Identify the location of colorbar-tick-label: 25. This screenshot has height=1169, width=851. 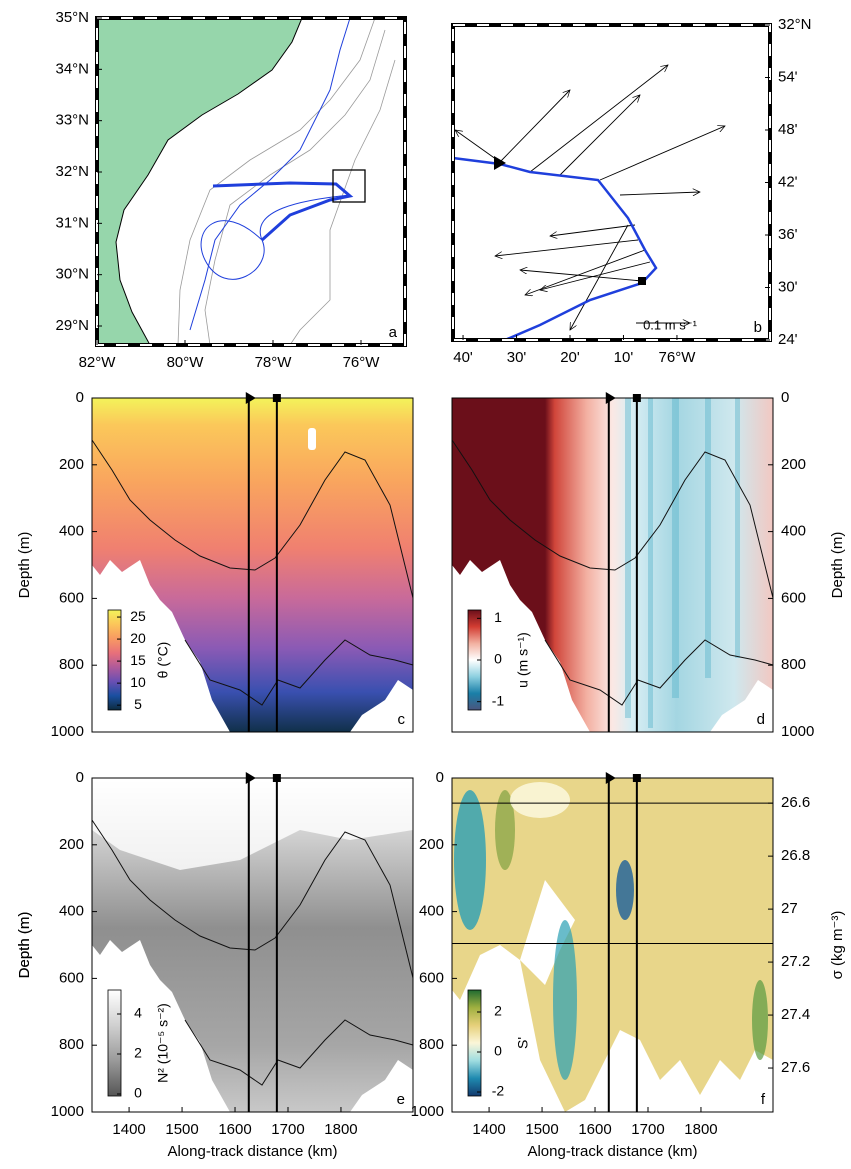
(138, 616).